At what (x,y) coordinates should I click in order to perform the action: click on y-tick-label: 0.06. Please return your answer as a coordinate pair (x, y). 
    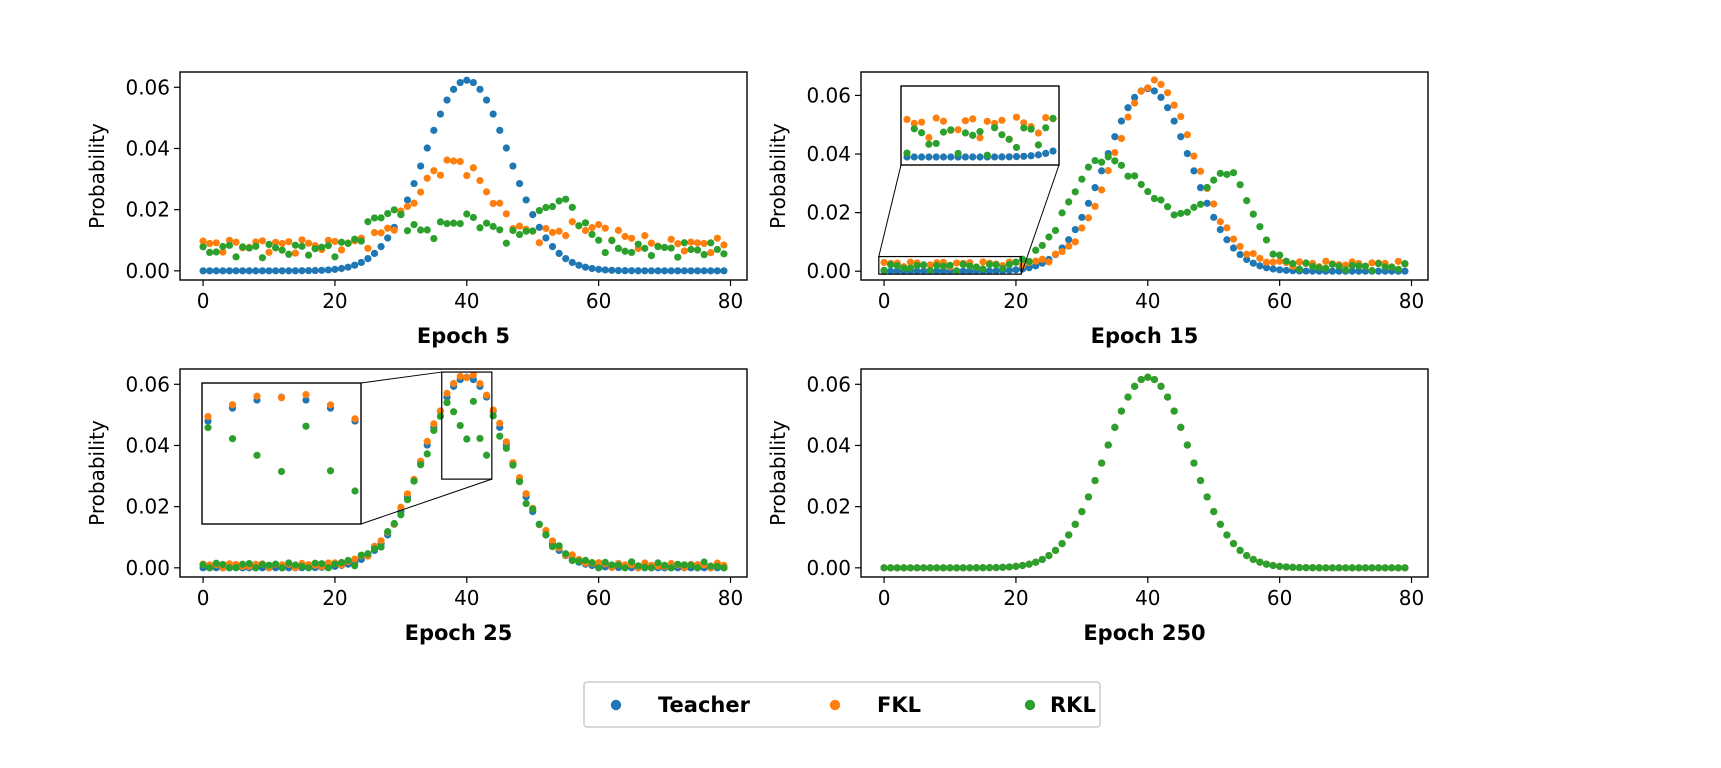
    Looking at the image, I should click on (828, 384).